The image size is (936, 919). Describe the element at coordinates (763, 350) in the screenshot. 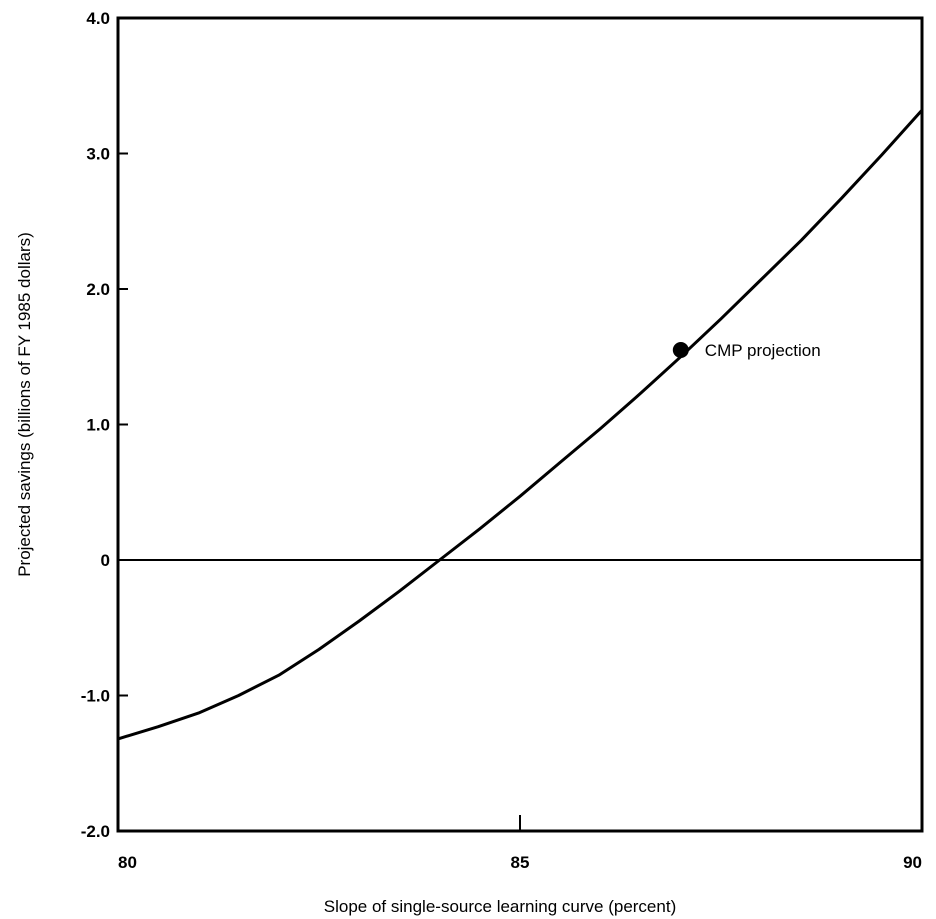

I see `cmp-projection-label: CMP projection` at that location.